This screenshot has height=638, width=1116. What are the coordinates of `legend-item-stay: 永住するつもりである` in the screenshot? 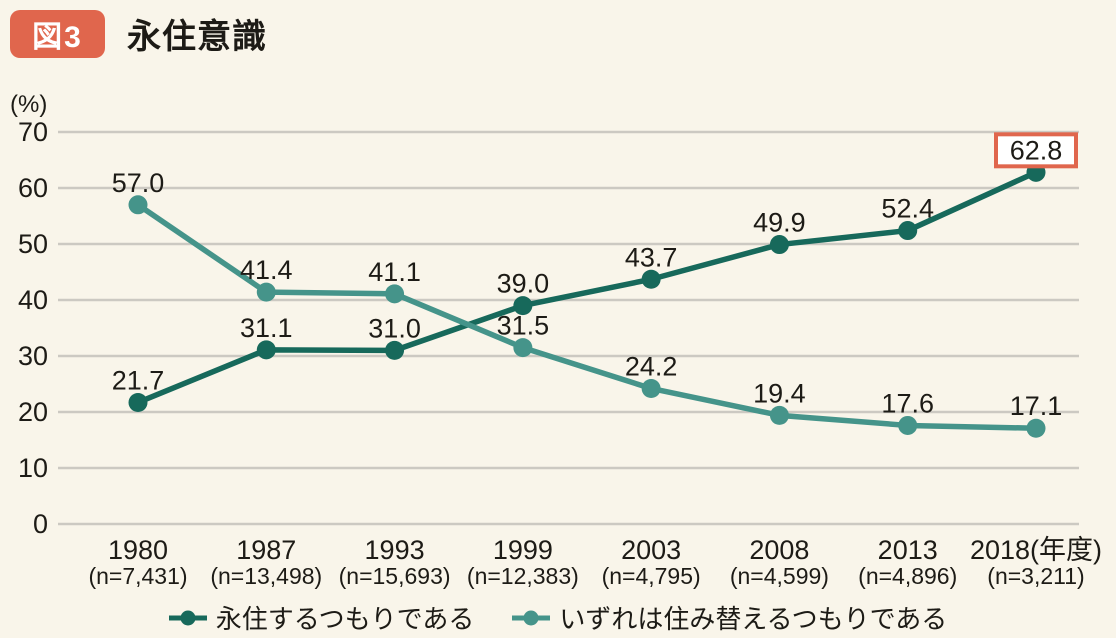 It's located at (321, 617).